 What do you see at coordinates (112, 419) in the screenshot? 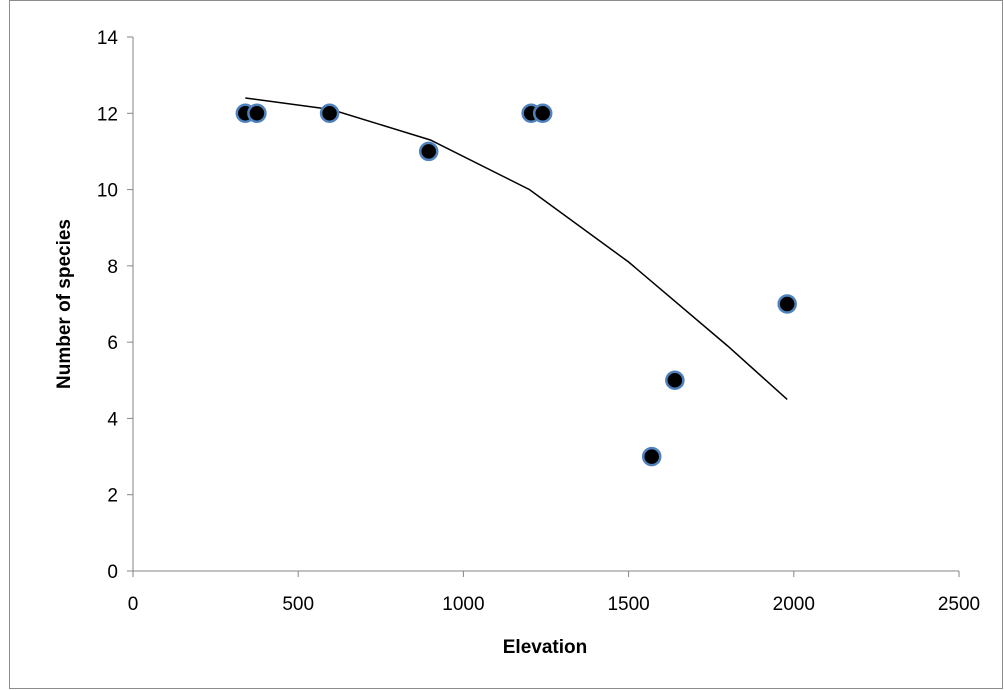
I see `y-tick-label: 4` at bounding box center [112, 419].